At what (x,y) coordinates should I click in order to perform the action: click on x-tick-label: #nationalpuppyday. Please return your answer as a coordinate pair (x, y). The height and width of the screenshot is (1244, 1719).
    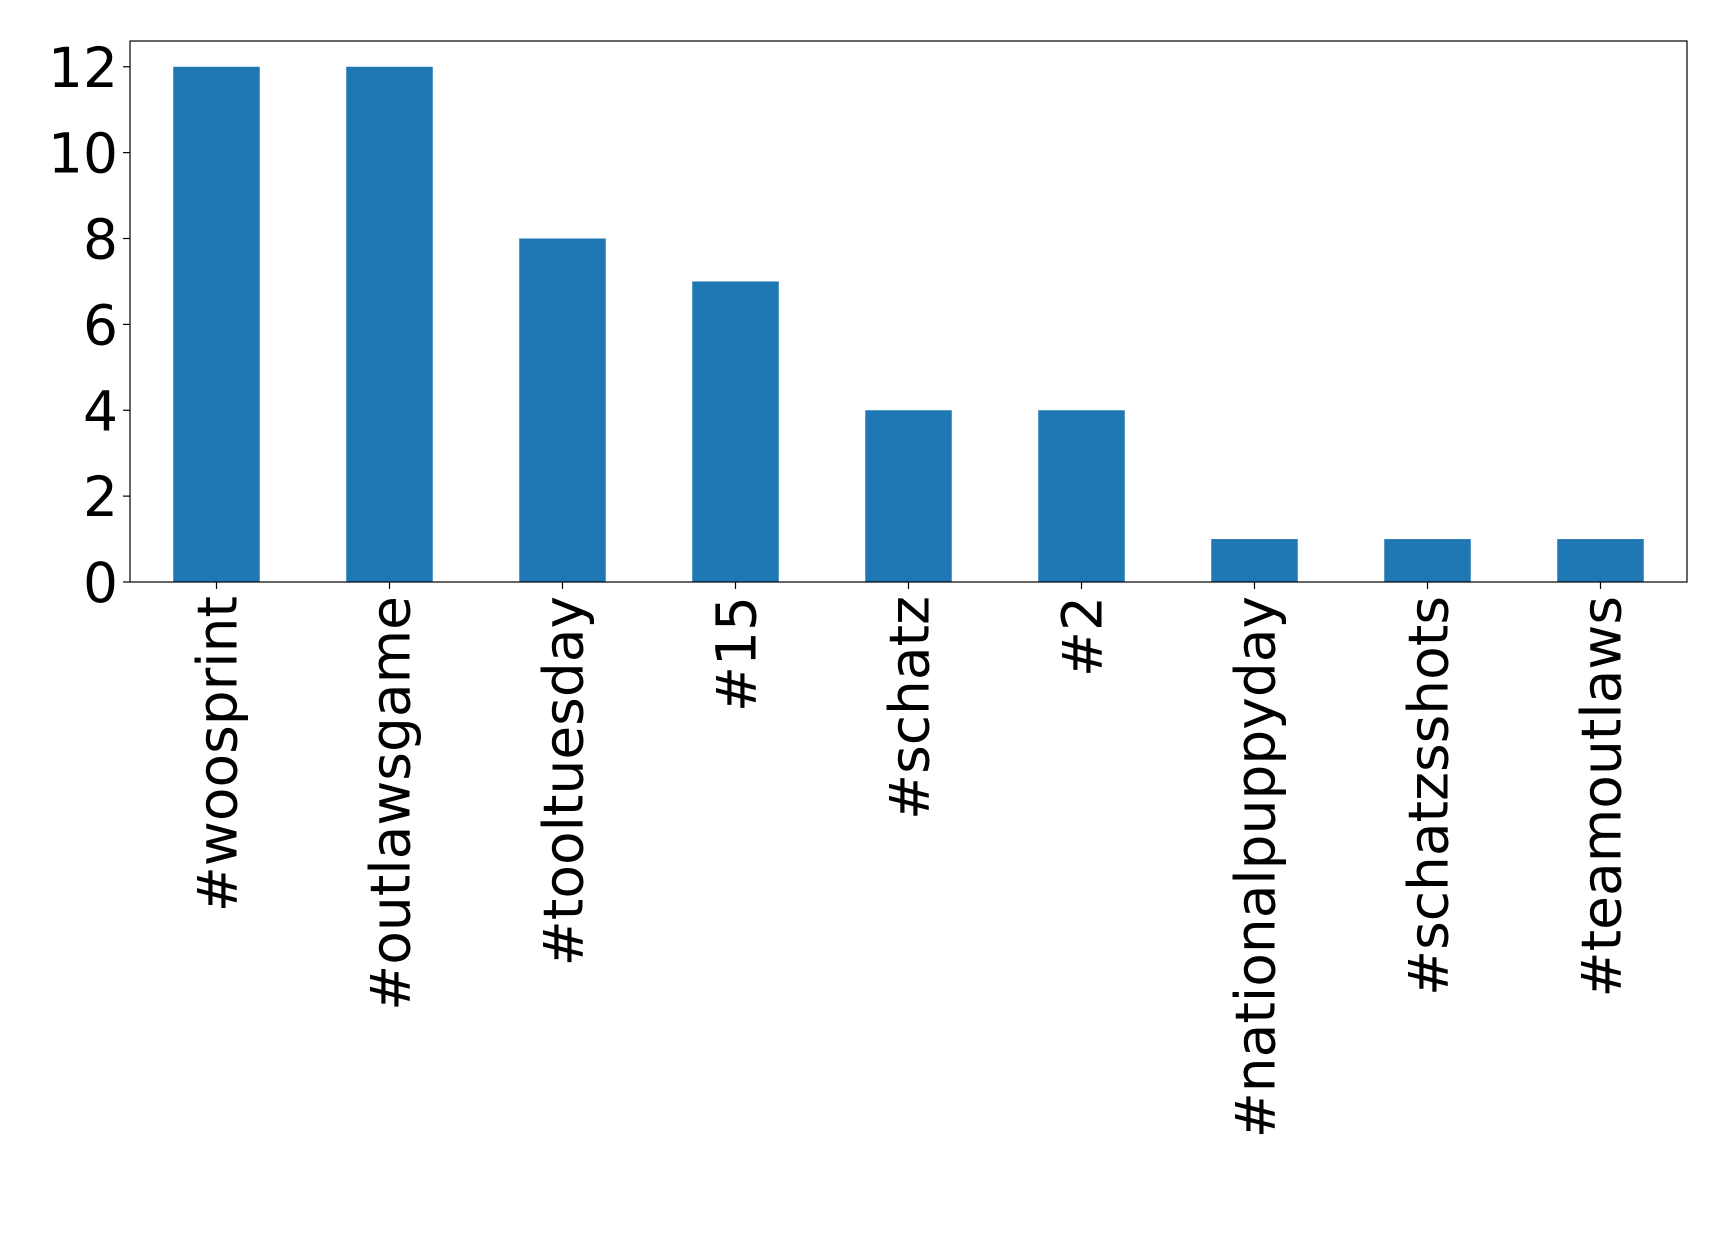
    Looking at the image, I should click on (1256, 867).